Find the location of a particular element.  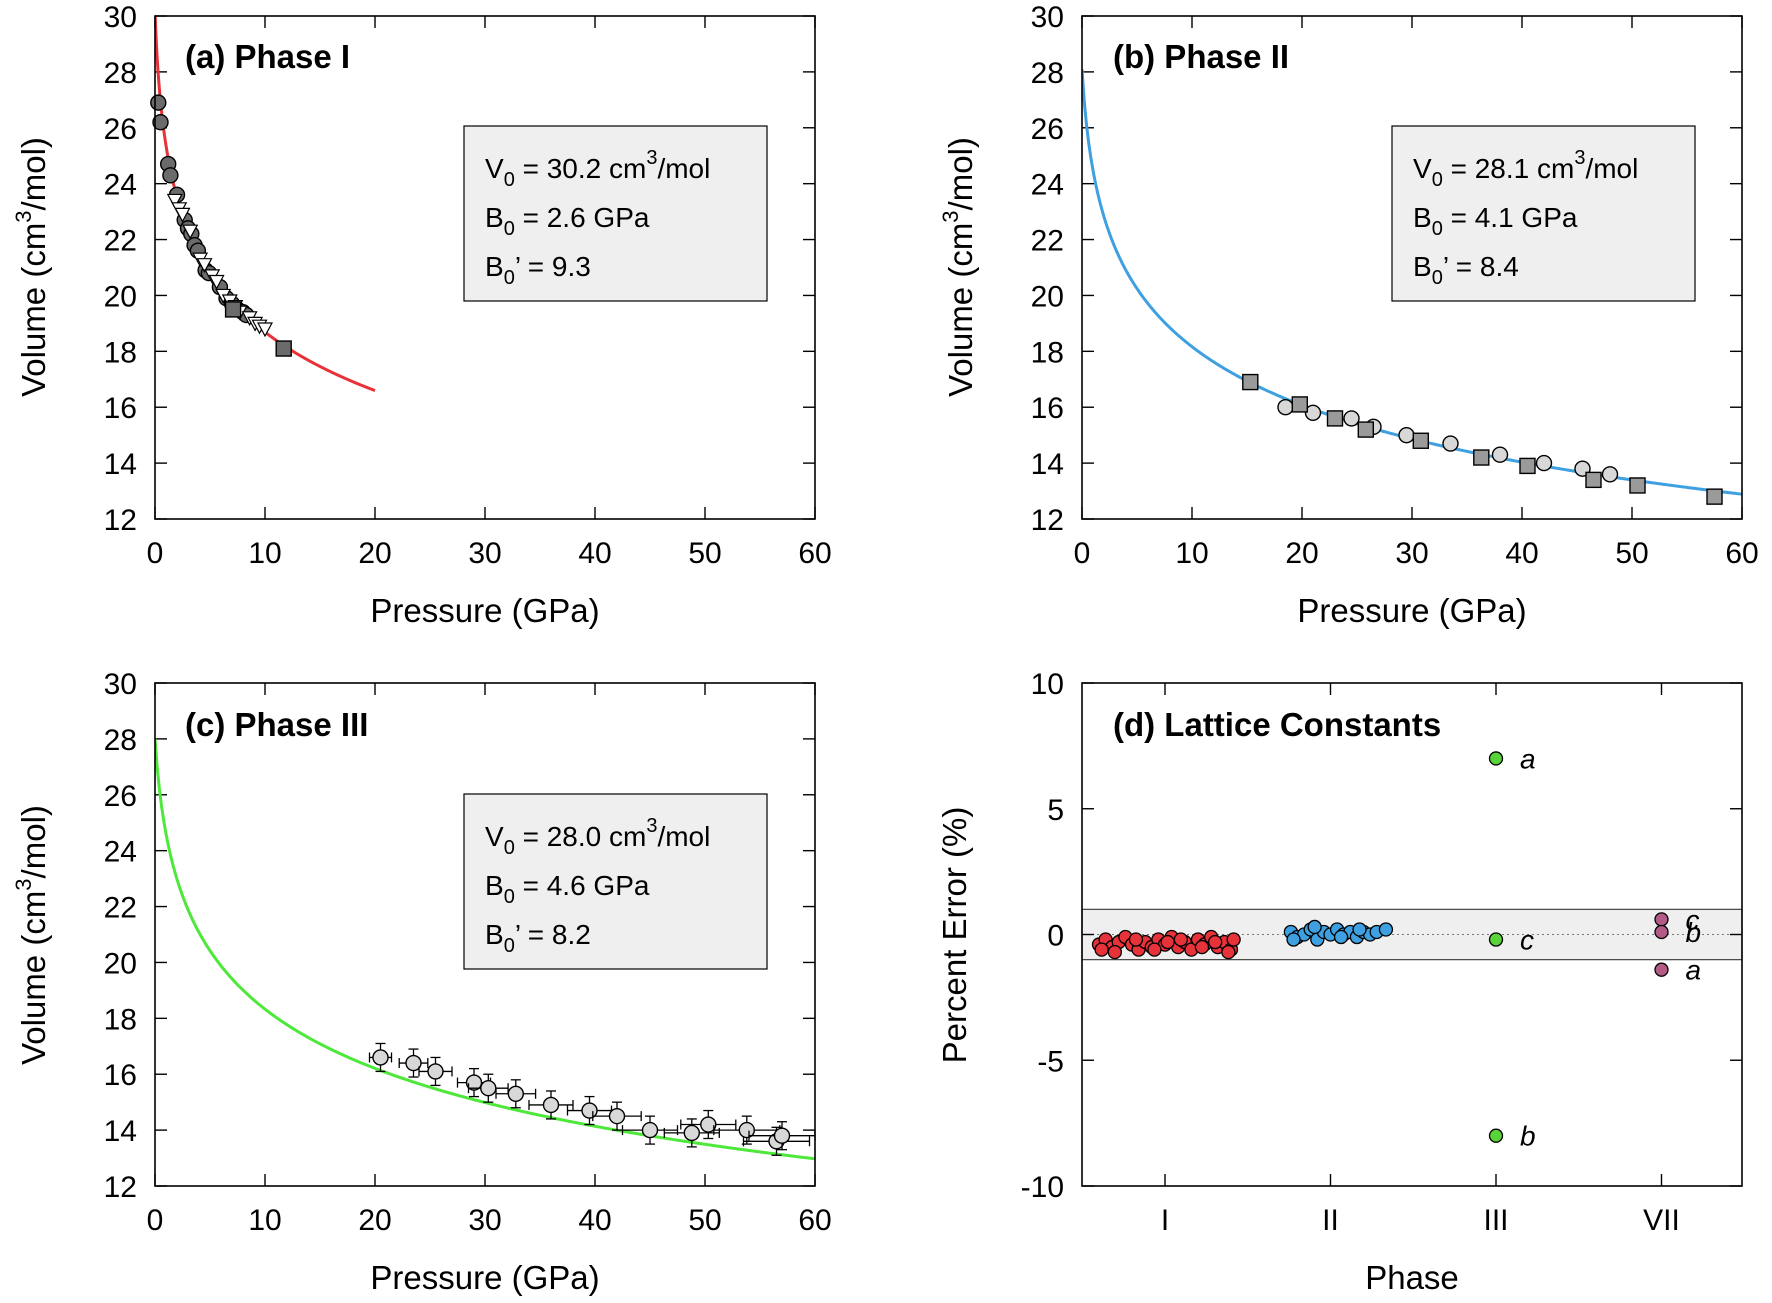

panel-b-frame is located at coordinates (1412, 267).